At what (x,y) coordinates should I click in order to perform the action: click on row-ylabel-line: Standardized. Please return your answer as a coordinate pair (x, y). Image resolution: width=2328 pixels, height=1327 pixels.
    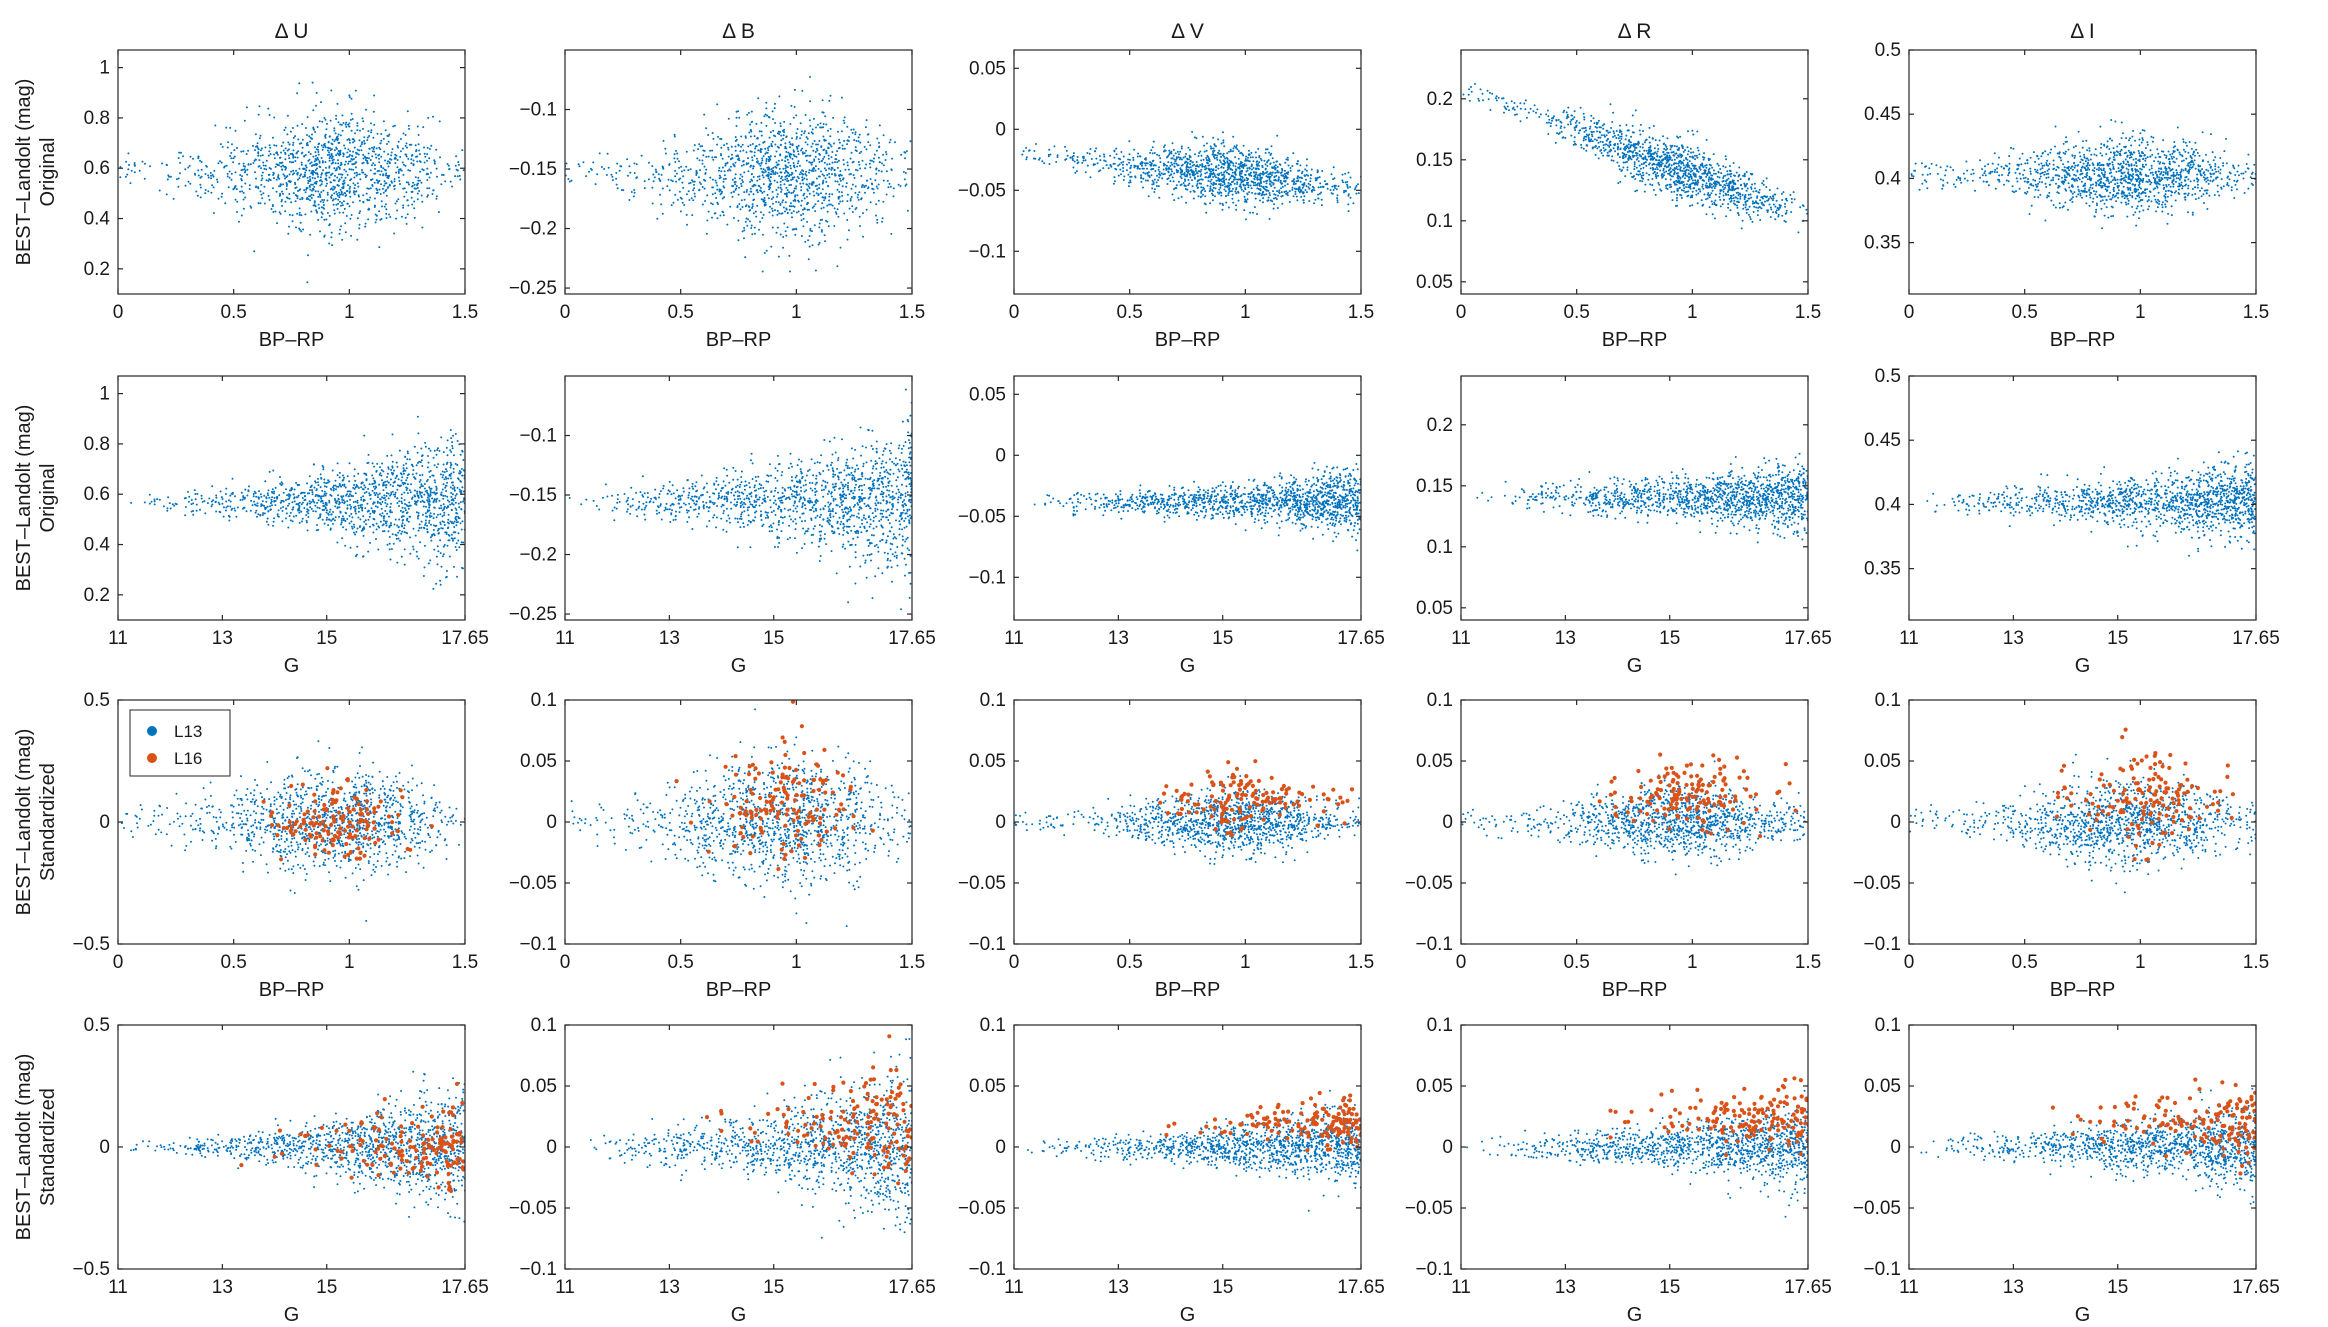
    Looking at the image, I should click on (48, 1147).